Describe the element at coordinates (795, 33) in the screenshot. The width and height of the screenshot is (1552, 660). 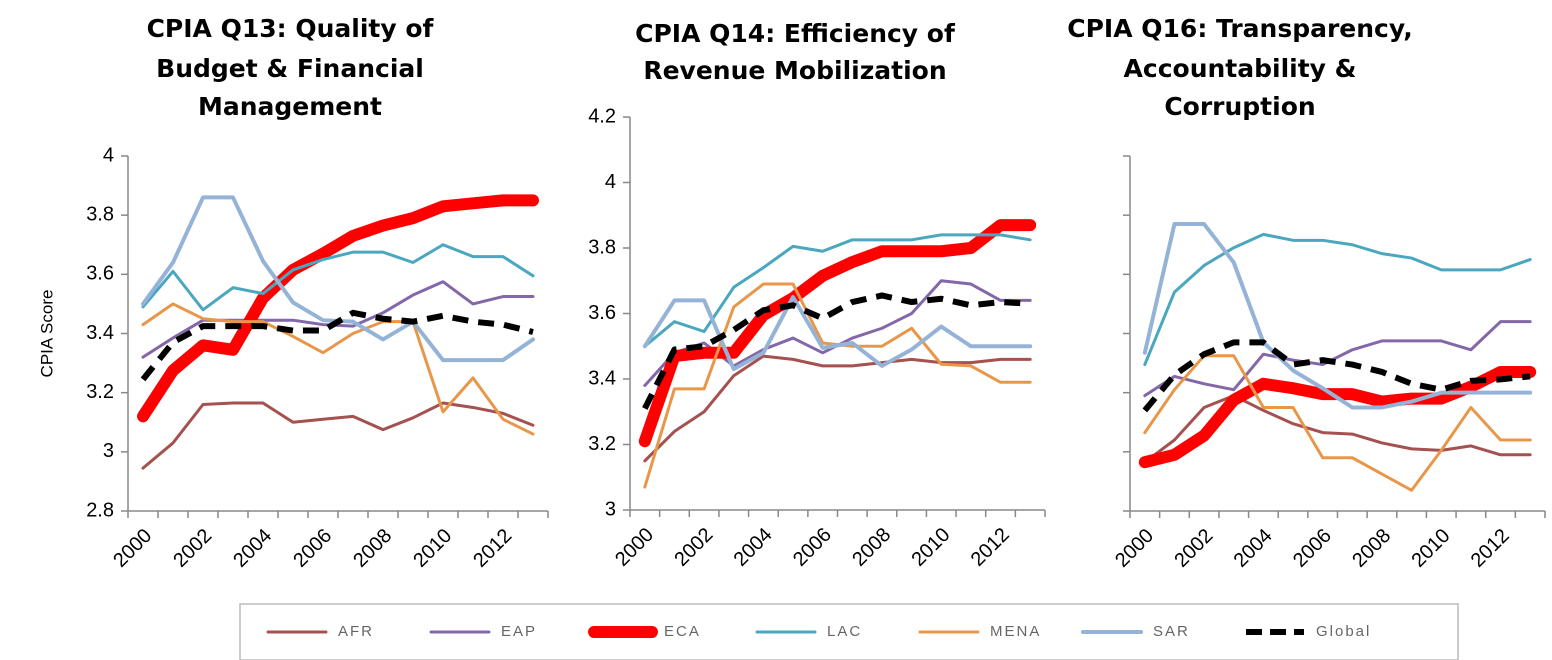
I see `chart-title: CPIA Q14: Efficiency of` at that location.